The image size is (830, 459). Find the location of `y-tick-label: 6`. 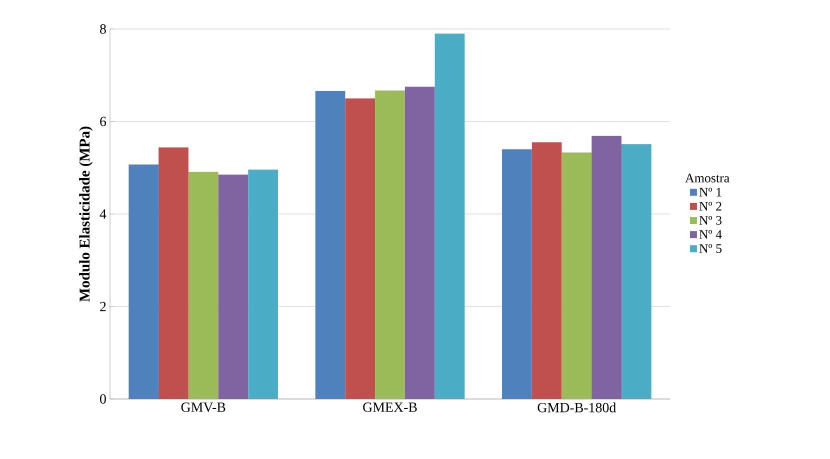

y-tick-label: 6 is located at coordinates (103, 121).